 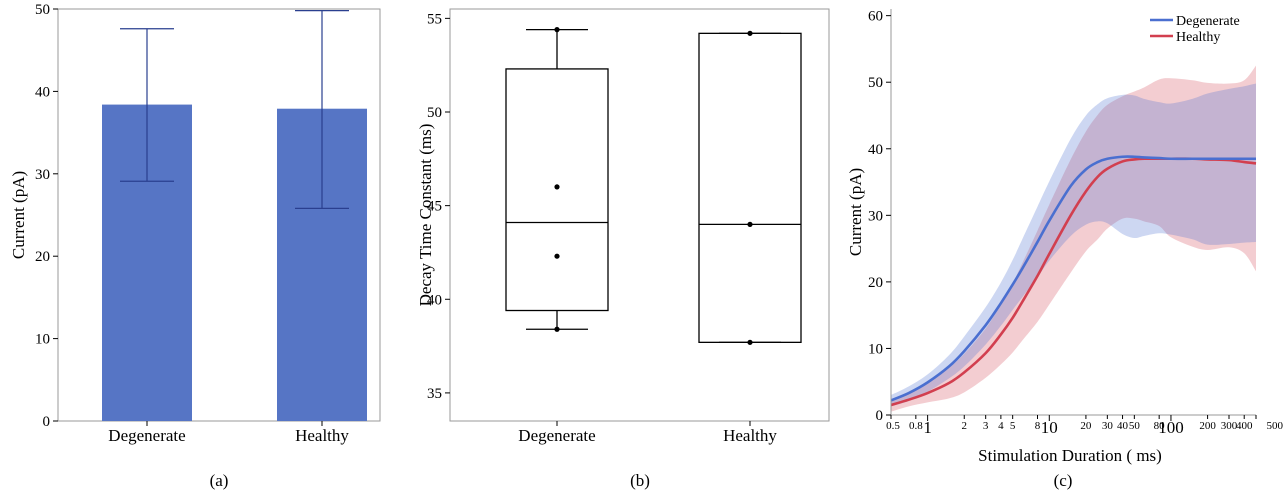 I want to click on panel-a-y-ticks: 0 10 20 30 40 50, so click(x=46, y=216).